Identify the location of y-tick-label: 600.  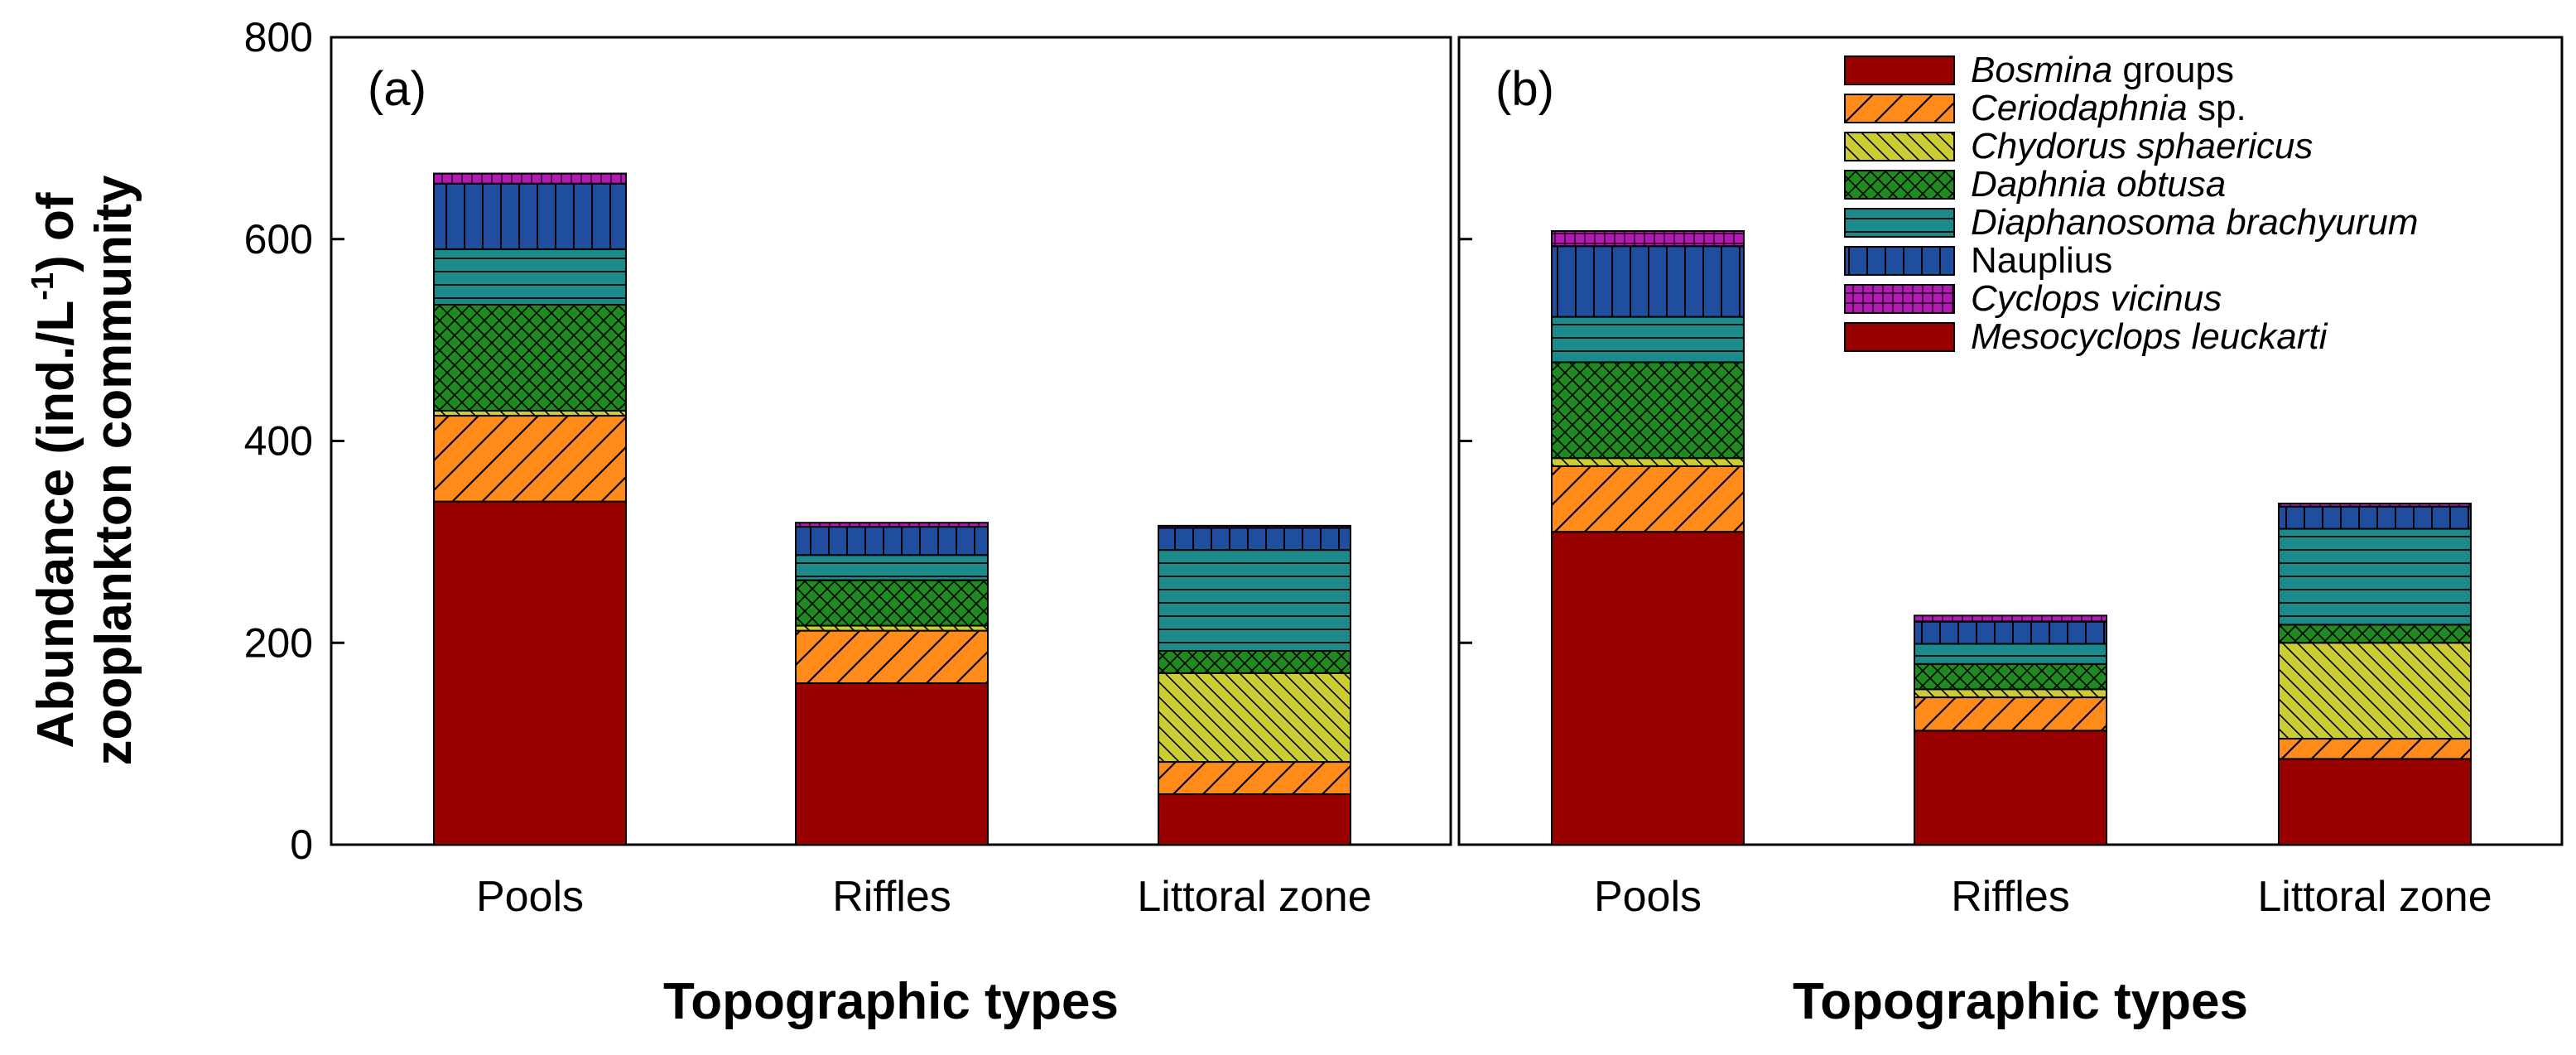
(278, 239).